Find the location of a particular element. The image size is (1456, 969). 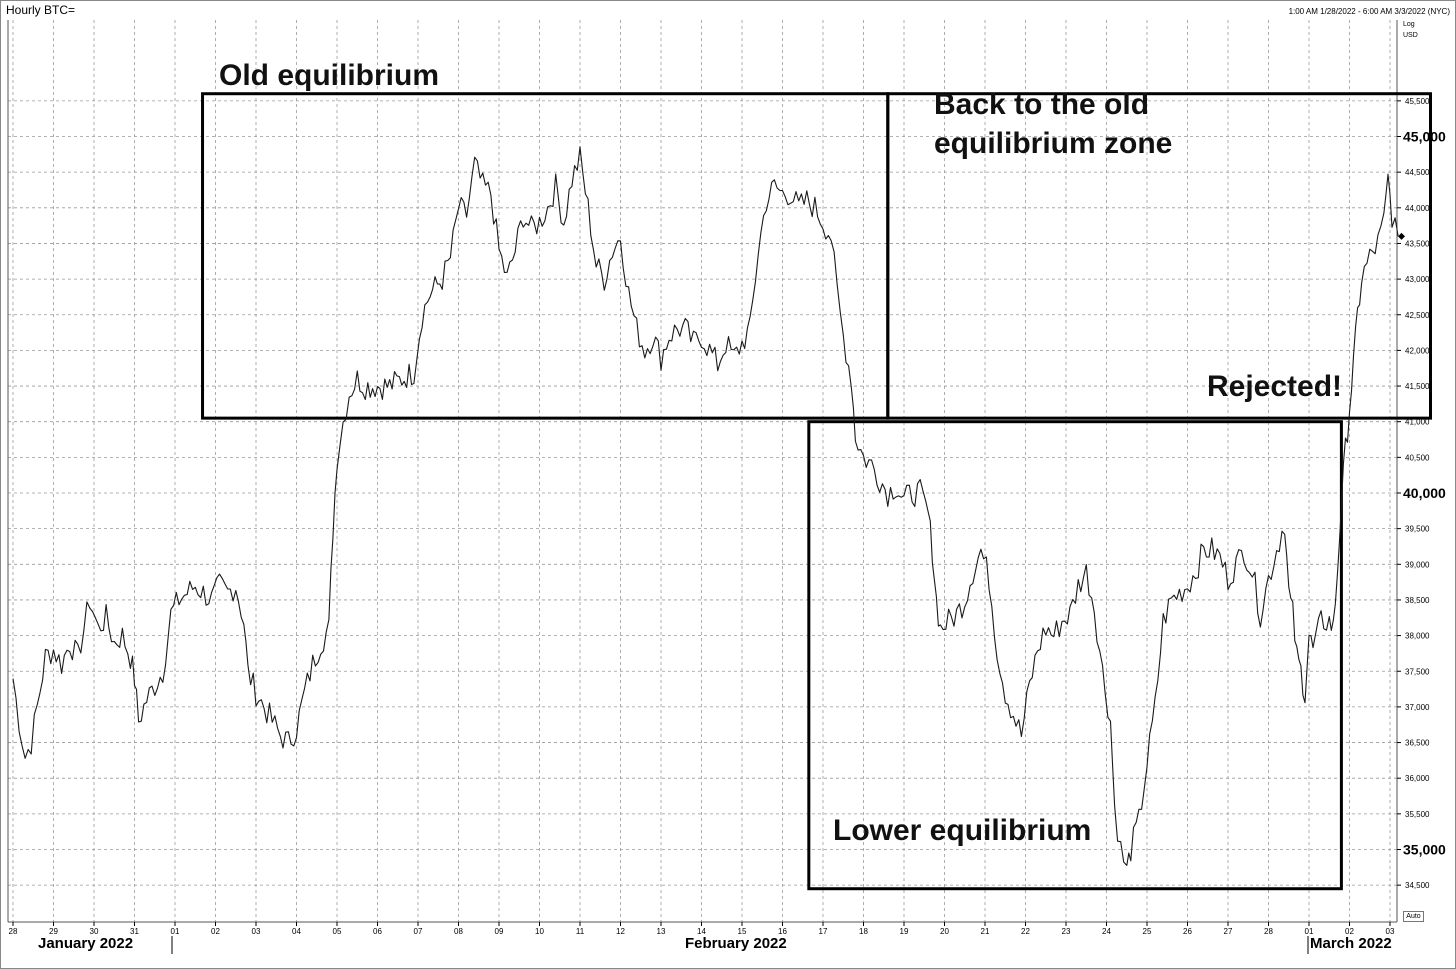

x-tick-label: 18 is located at coordinates (863, 931).